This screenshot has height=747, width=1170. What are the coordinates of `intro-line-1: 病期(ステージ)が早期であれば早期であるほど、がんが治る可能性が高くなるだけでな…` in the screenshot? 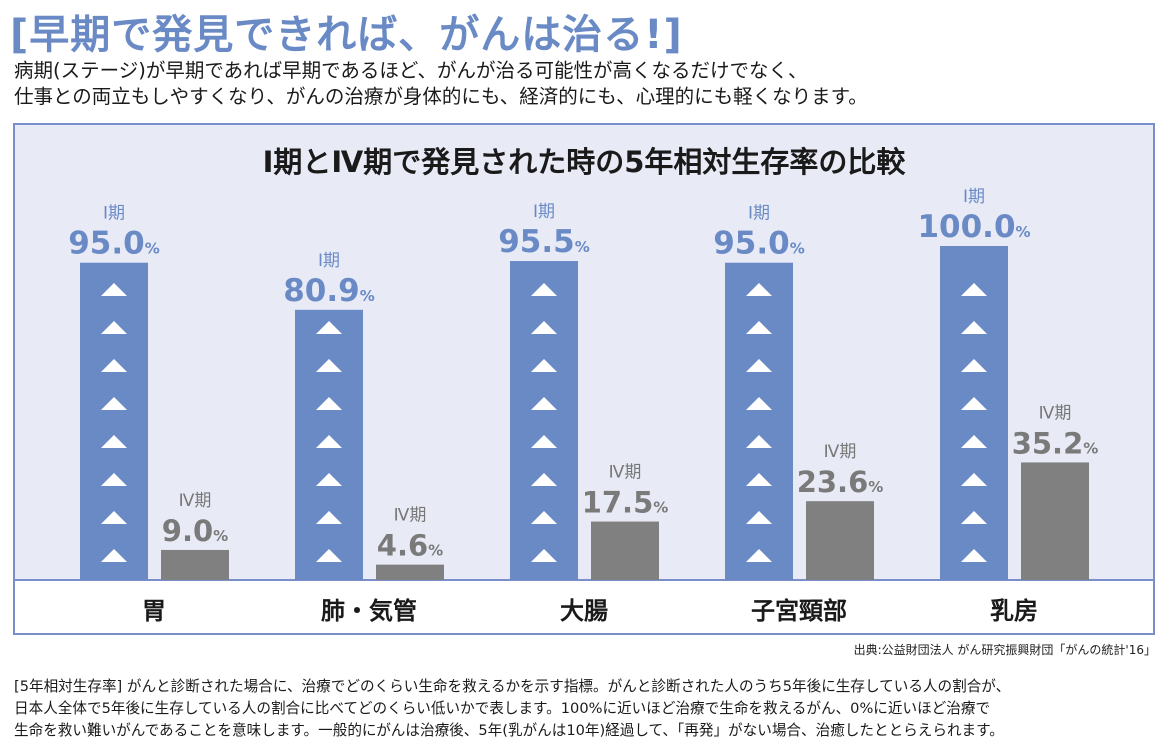 It's located at (411, 70).